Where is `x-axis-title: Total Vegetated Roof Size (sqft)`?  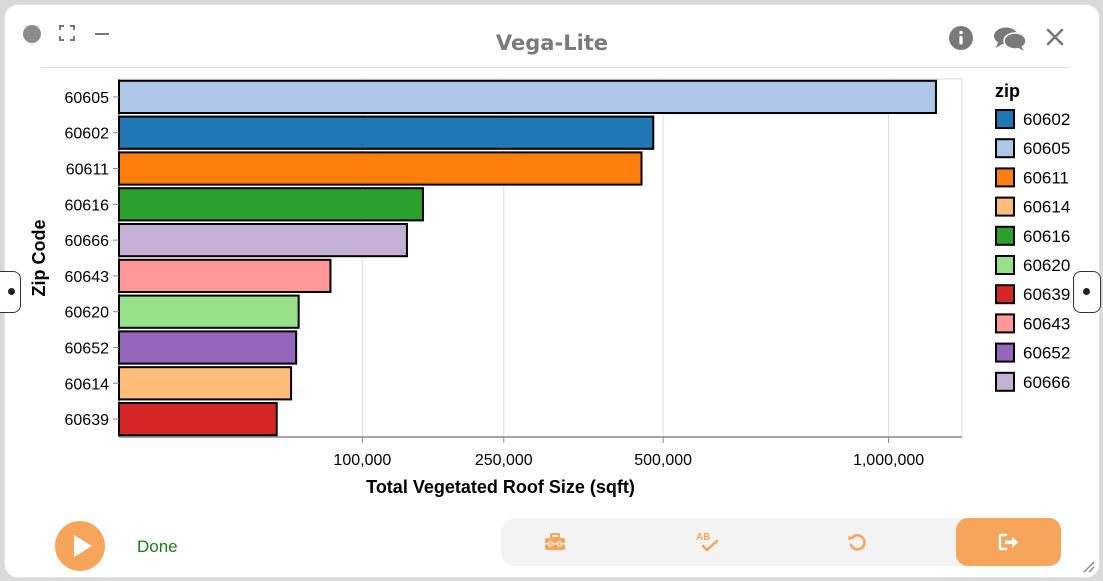
x-axis-title: Total Vegetated Roof Size (sqft) is located at coordinates (500, 487).